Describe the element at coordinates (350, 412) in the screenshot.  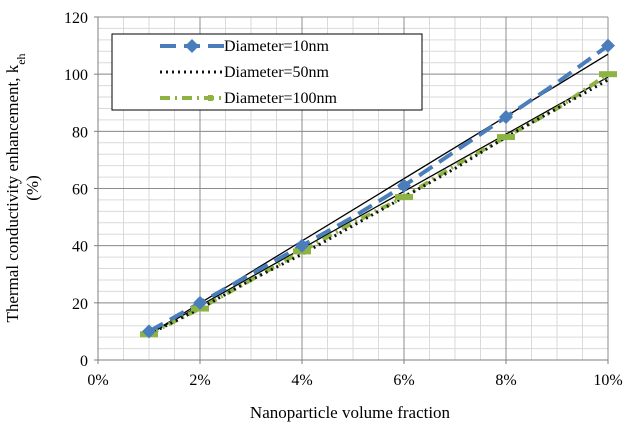
I see `x-axis-title: Nanoparticle volume fraction` at that location.